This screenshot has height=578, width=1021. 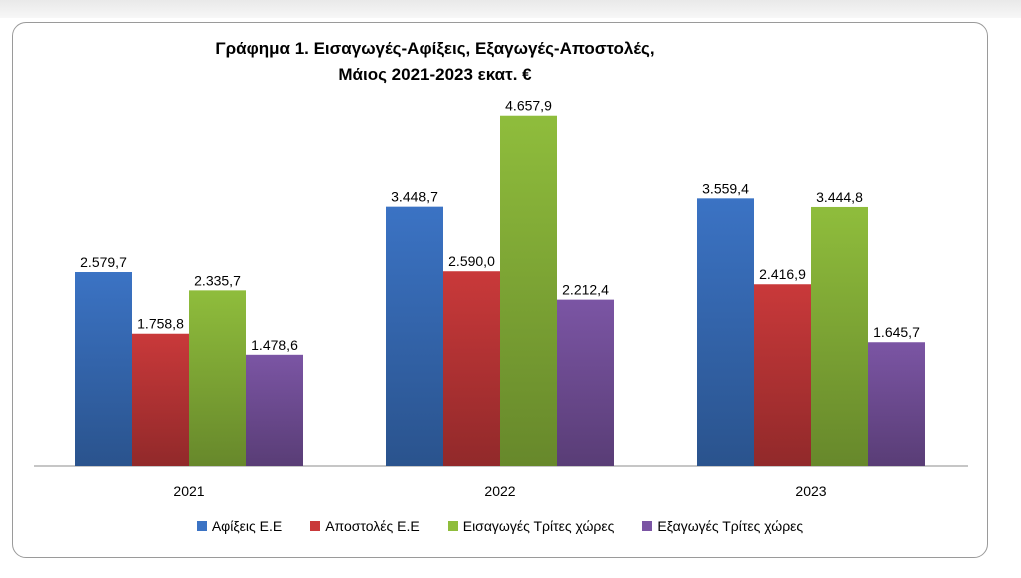 I want to click on data-label-2021-series-2: 1.758,8, so click(x=160, y=324).